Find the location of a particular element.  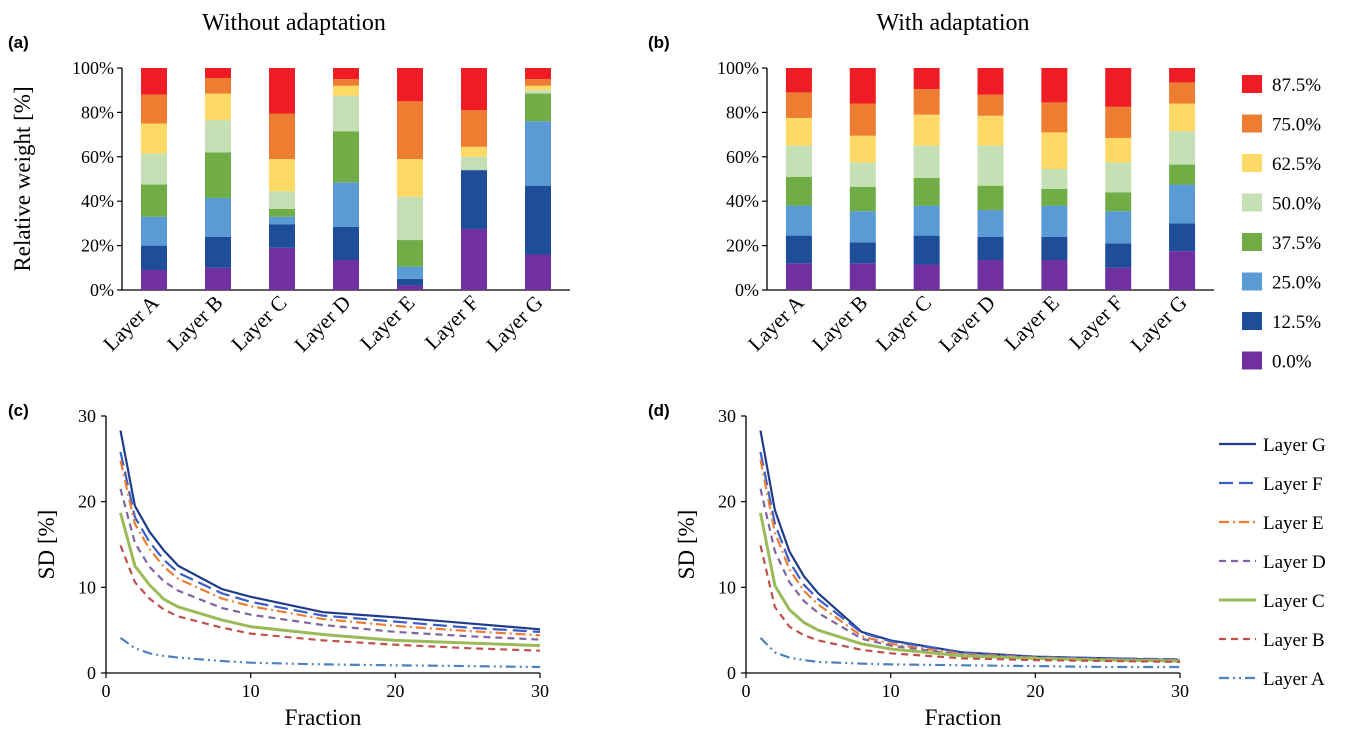

legend-label: 12.5% is located at coordinates (1296, 322).